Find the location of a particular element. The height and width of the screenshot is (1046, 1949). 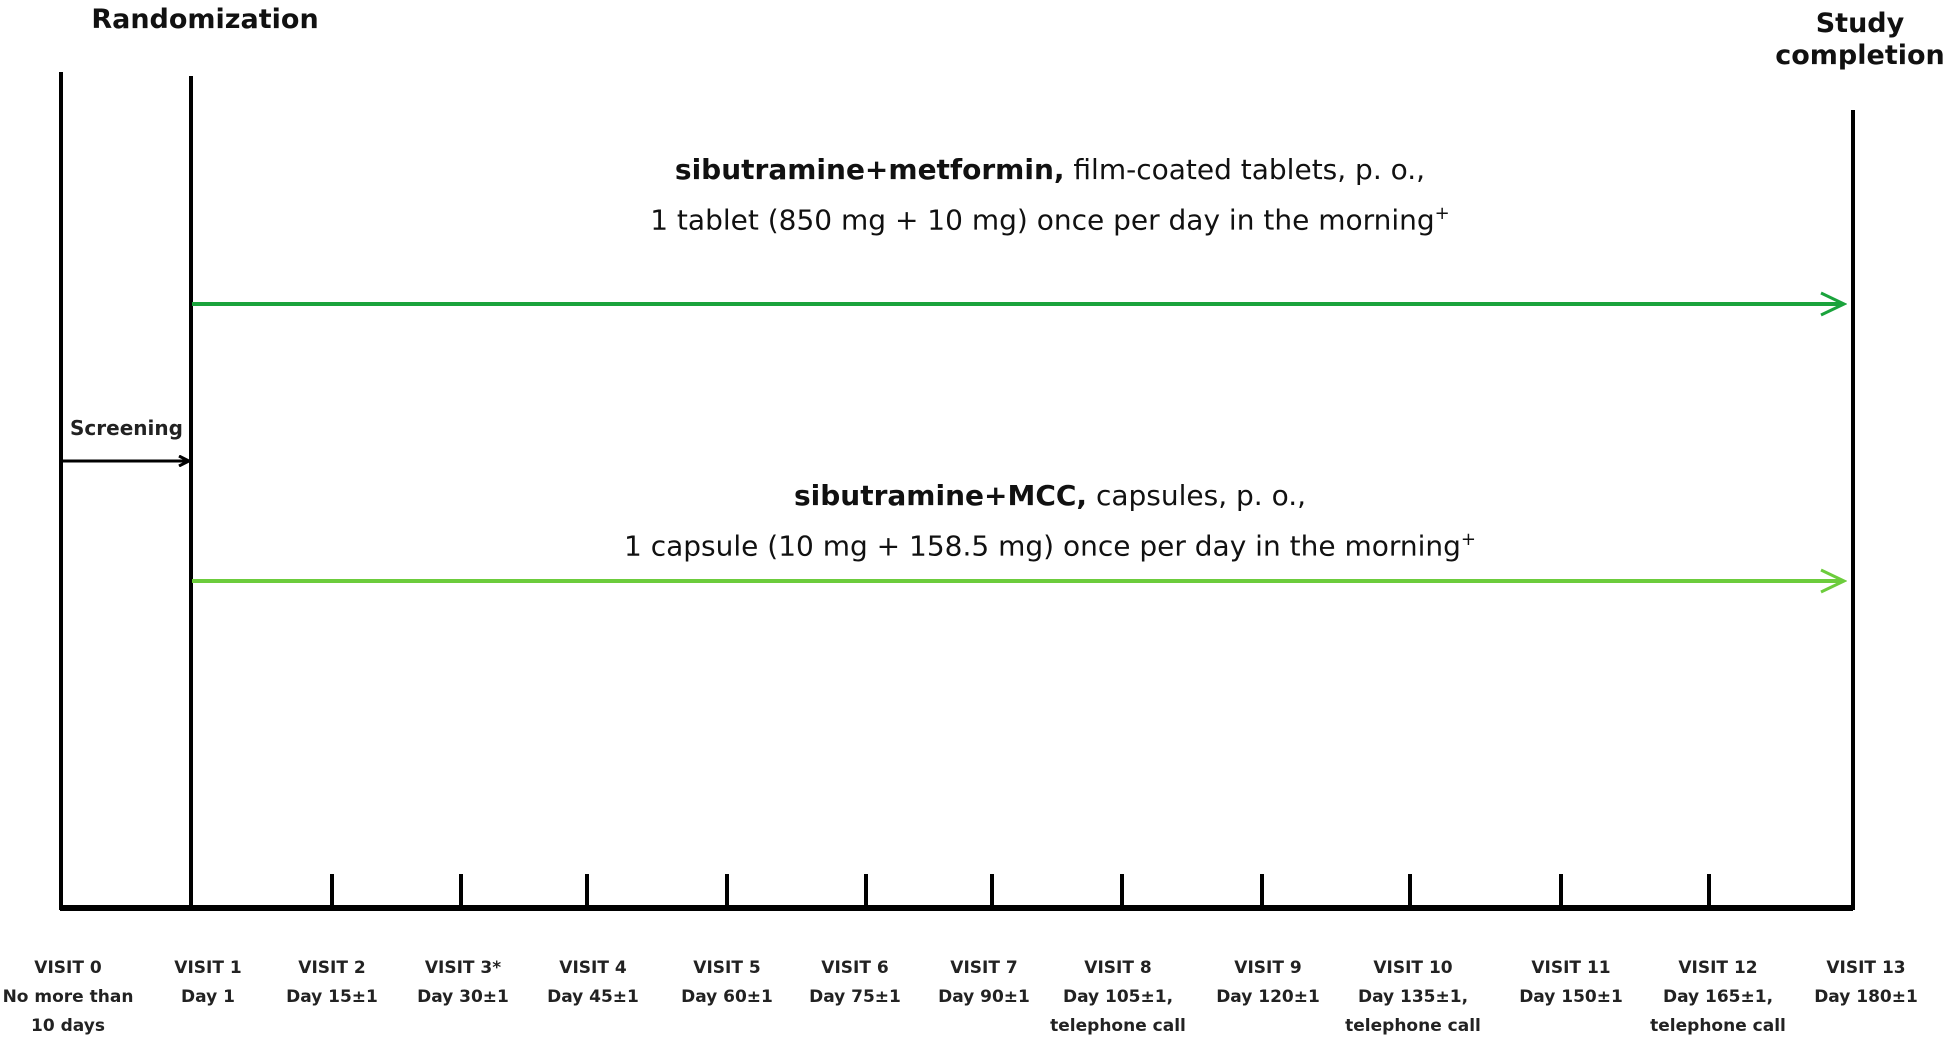

visit-label: VISIT 13 Day 180±1 is located at coordinates (1866, 983).